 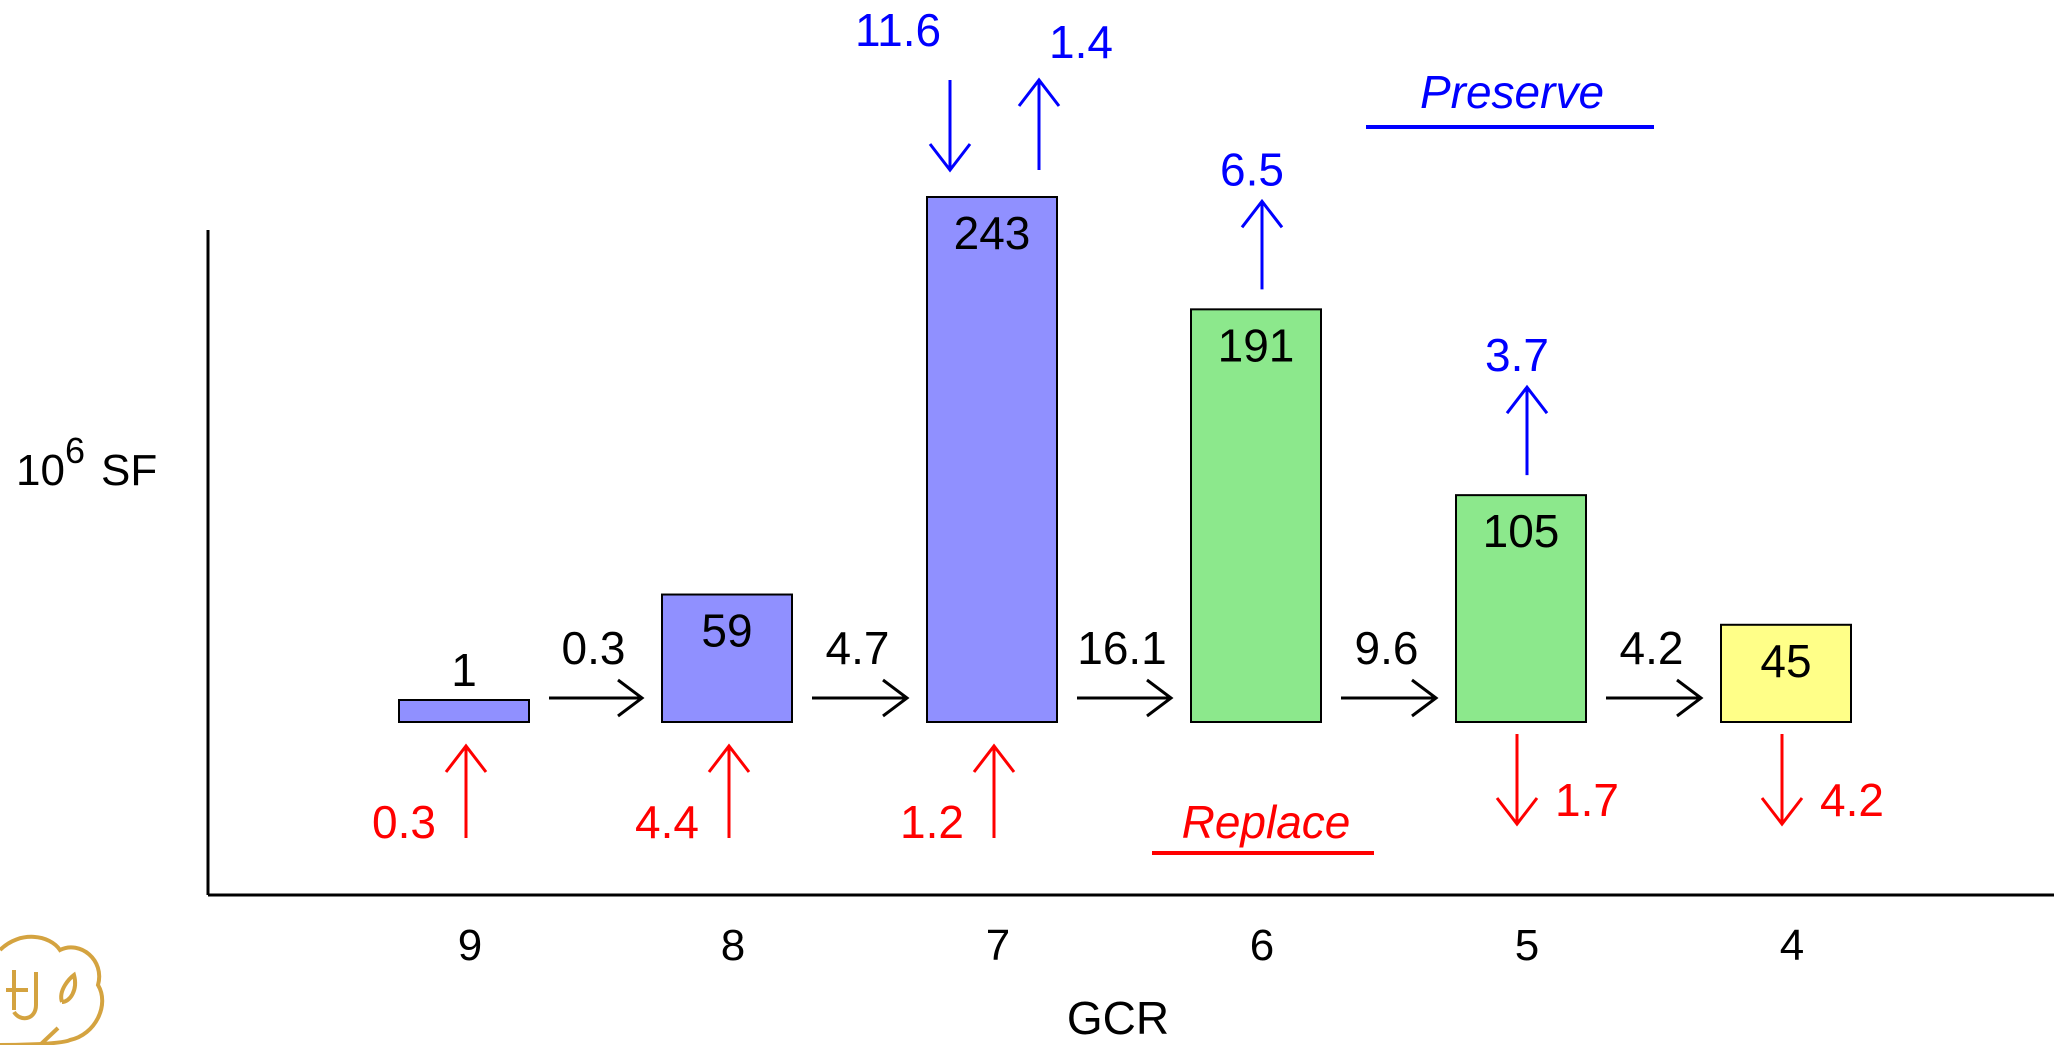 What do you see at coordinates (998, 945) in the screenshot?
I see `x-tick-label-7: 7` at bounding box center [998, 945].